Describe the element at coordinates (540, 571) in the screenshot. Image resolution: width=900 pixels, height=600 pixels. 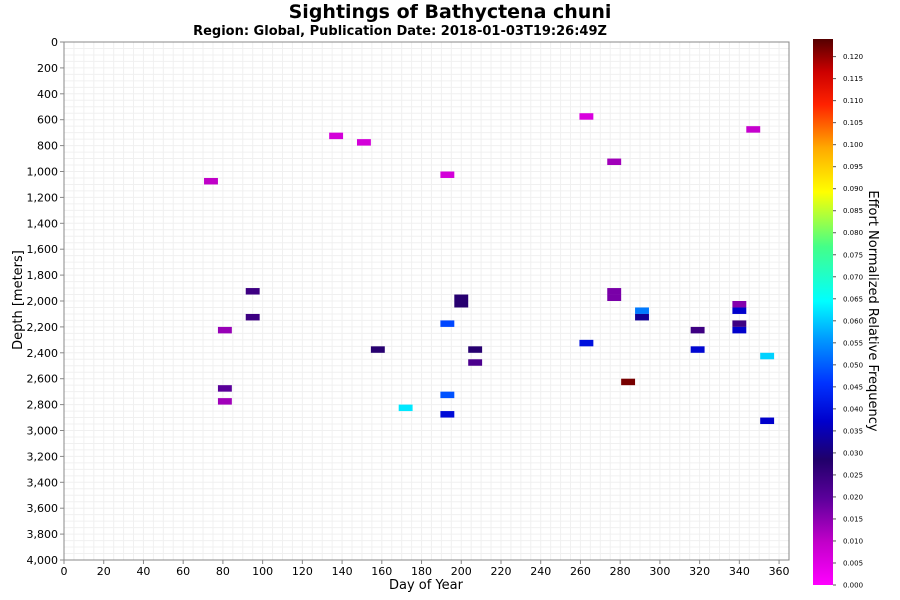
I see `x-tick-label: 240` at that location.